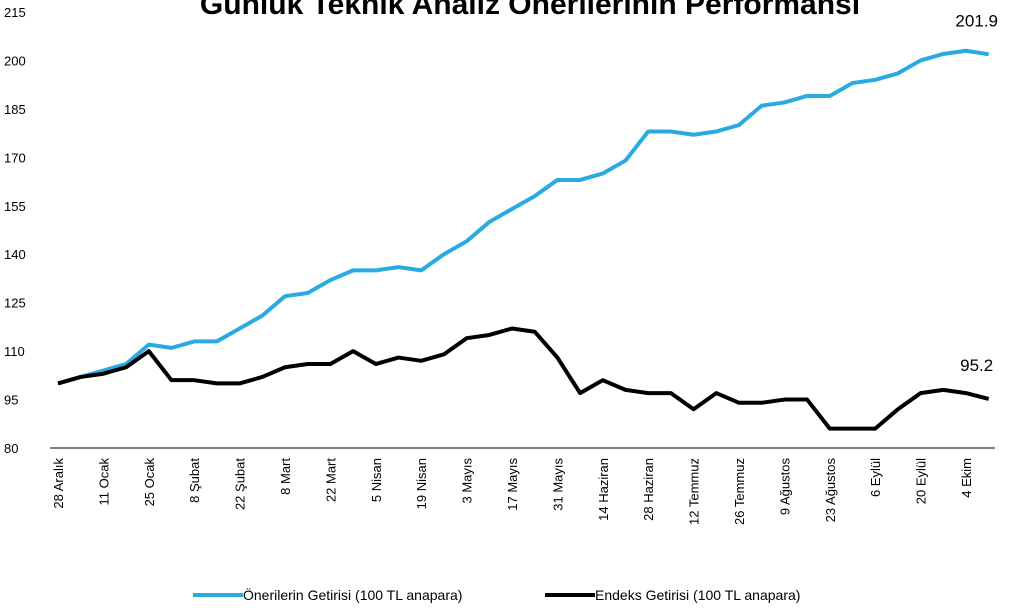  Describe the element at coordinates (15, 254) in the screenshot. I see `y-tick-label: 140` at that location.